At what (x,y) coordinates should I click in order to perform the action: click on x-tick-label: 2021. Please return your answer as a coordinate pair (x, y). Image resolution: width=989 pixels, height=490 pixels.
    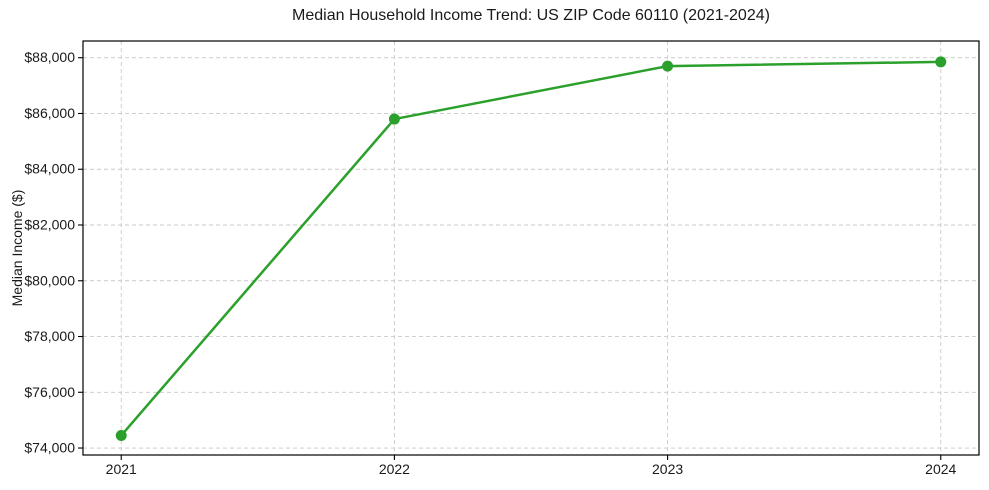
    Looking at the image, I should click on (121, 469).